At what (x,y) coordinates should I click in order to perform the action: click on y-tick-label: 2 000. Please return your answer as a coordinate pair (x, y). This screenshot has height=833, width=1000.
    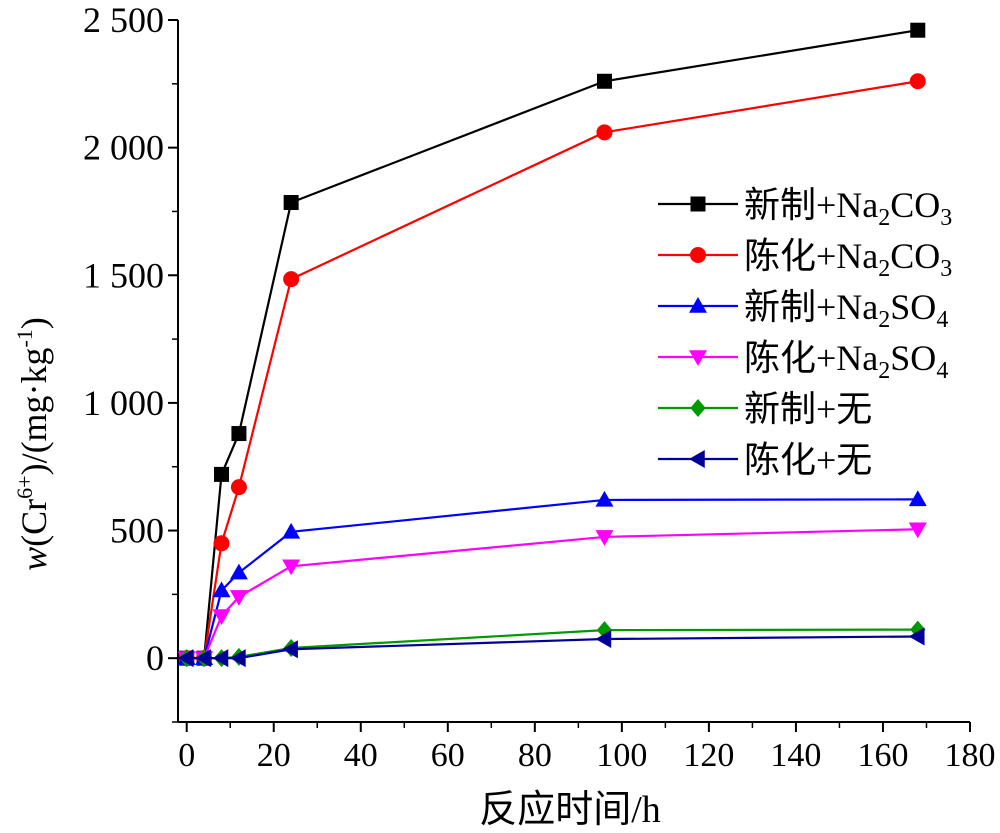
    Looking at the image, I should click on (123, 148).